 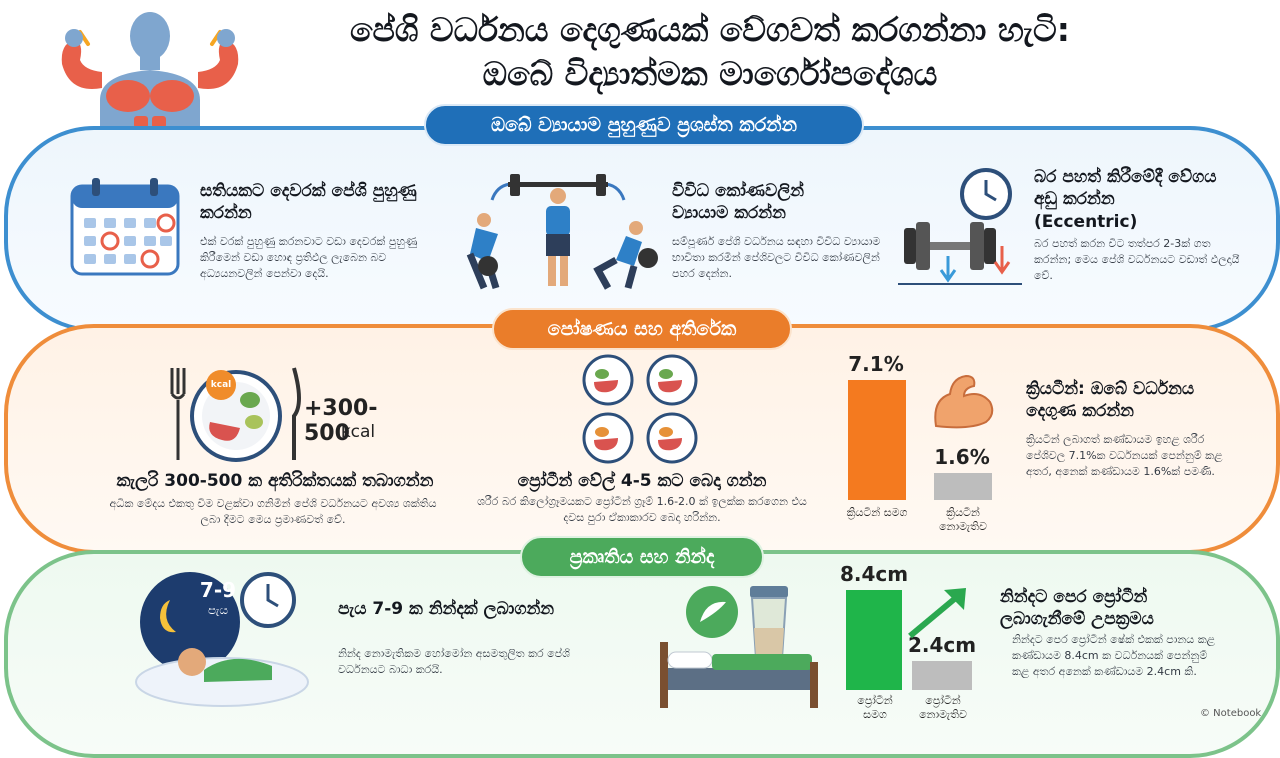 What do you see at coordinates (1125, 188) in the screenshot?
I see `eccentric-heading: බර පහත් කිරීමේදී වේගය අඩු කරන්න` at bounding box center [1125, 188].